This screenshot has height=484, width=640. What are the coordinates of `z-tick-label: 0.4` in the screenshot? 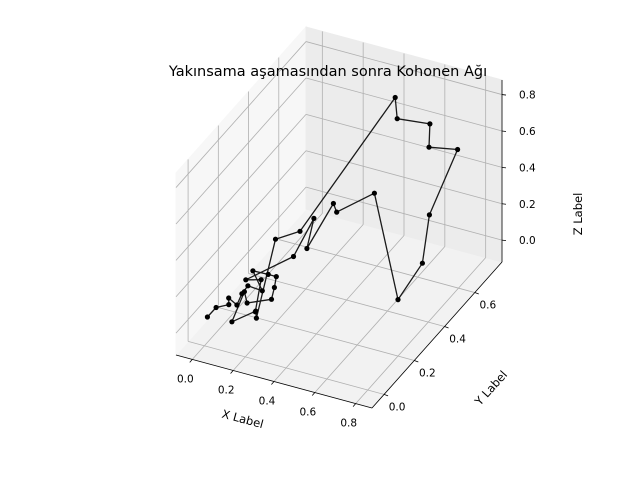 It's located at (527, 168).